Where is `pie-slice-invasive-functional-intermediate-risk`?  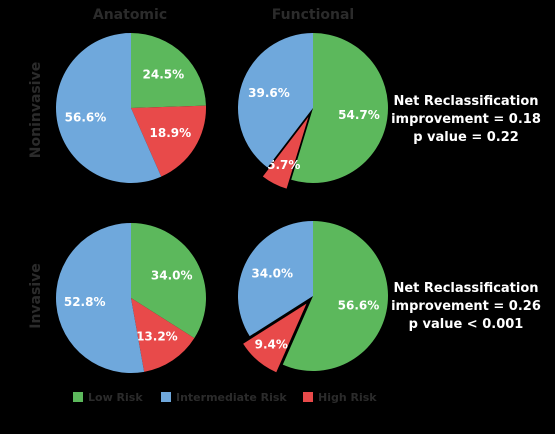
pie-slice-invasive-functional-intermediate-risk is located at coordinates (275, 279).